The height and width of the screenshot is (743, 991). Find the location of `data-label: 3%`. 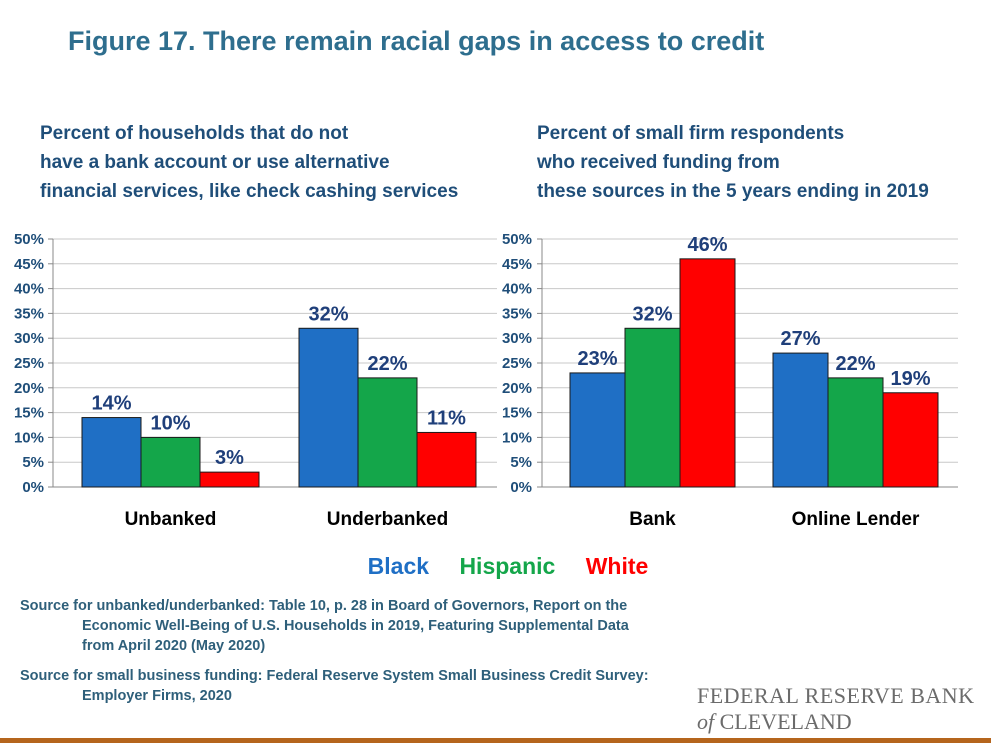

data-label: 3% is located at coordinates (229, 458).